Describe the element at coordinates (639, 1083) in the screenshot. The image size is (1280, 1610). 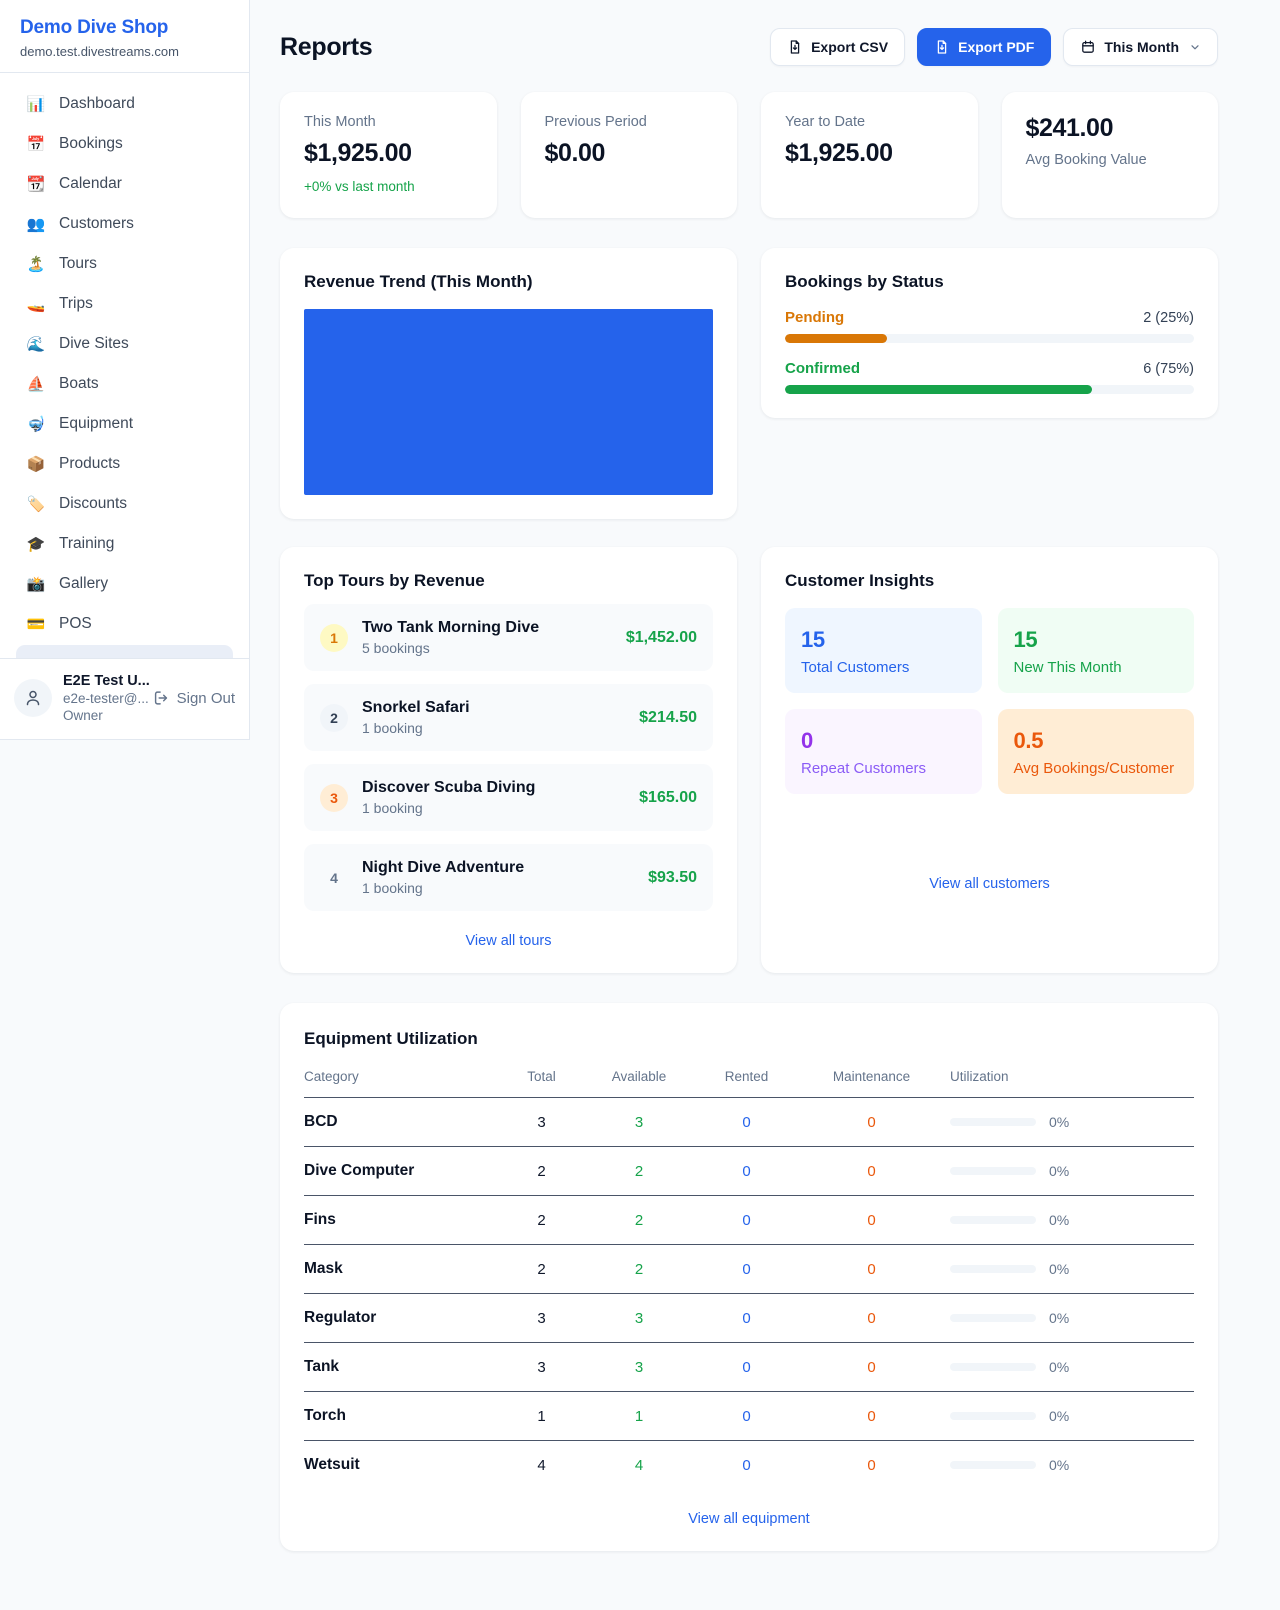
I see `col-available: Available` at that location.